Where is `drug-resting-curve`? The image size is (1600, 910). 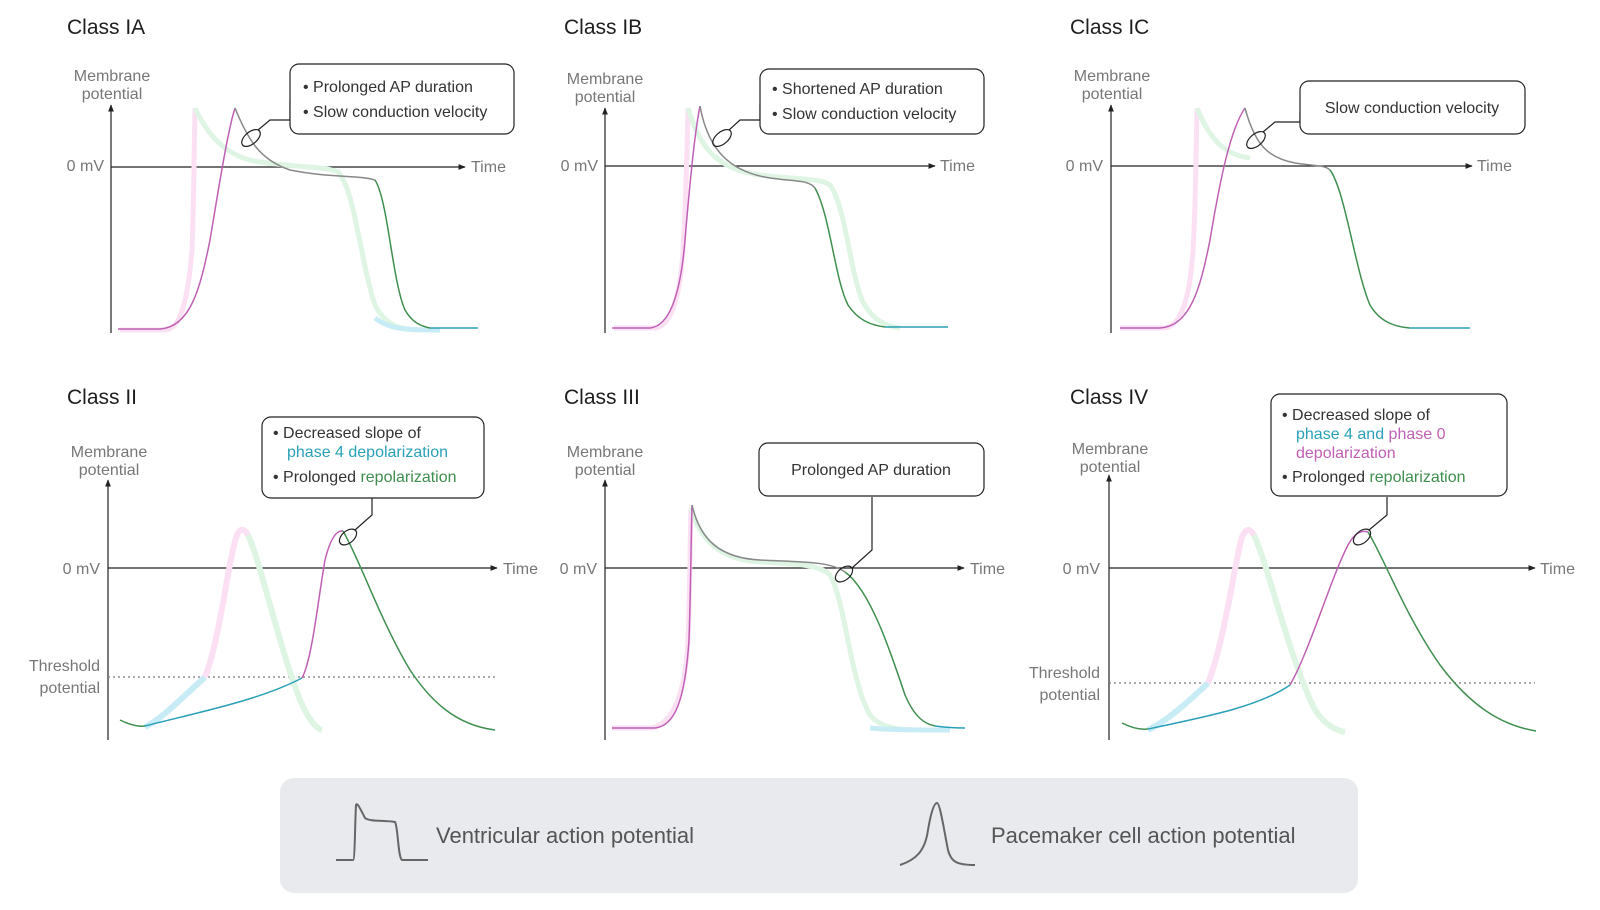
drug-resting-curve is located at coordinates (950, 727).